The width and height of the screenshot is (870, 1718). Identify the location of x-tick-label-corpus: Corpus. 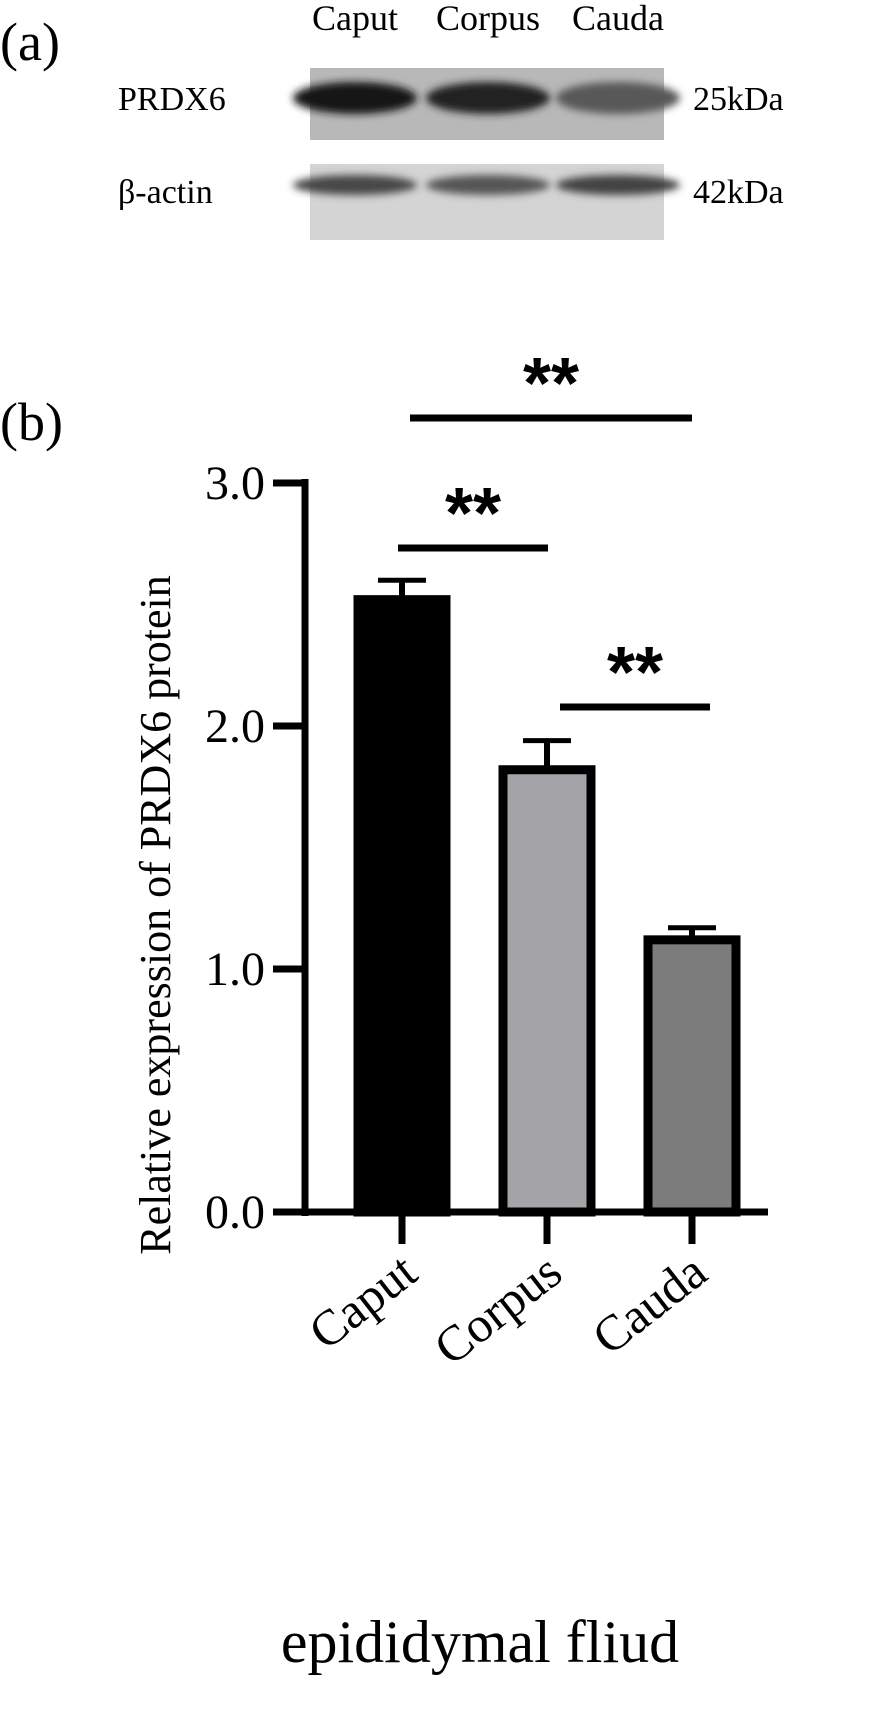
(497, 1309).